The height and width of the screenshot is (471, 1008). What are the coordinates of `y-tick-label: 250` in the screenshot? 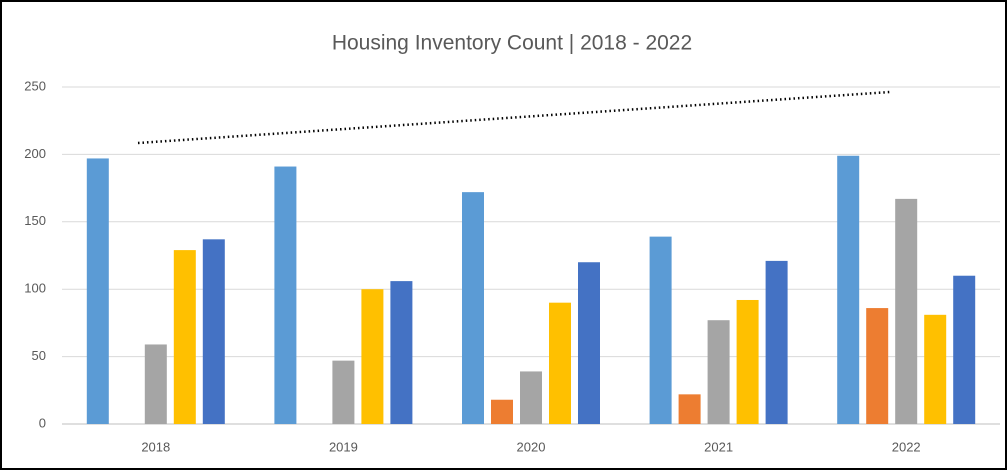 It's located at (35, 85).